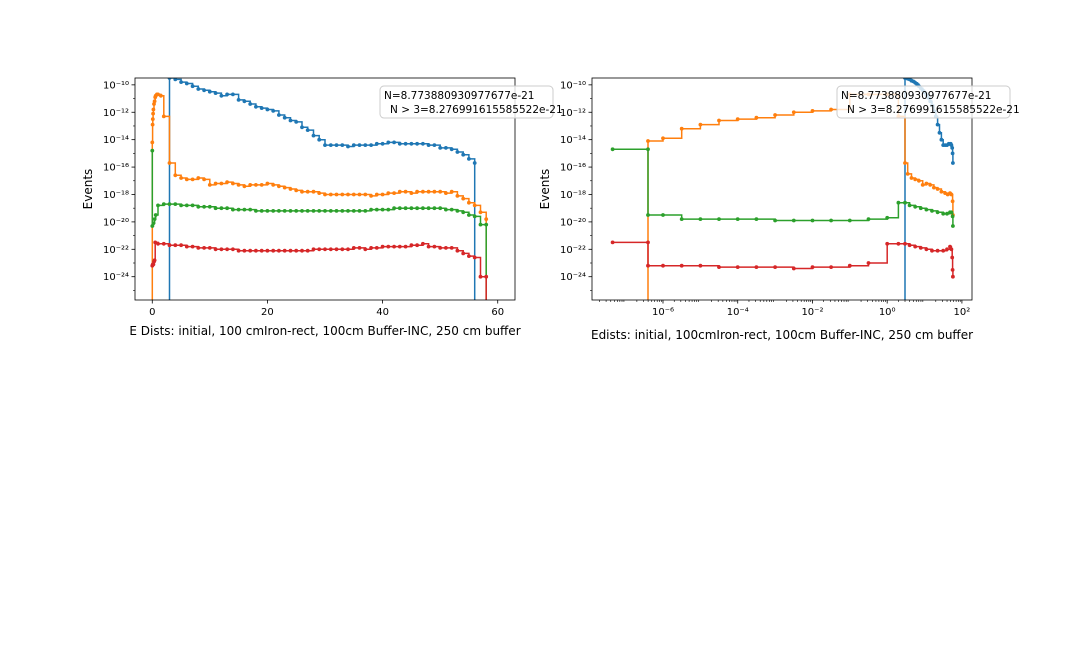  Describe the element at coordinates (466, 102) in the screenshot. I see `left-legend-box` at that location.